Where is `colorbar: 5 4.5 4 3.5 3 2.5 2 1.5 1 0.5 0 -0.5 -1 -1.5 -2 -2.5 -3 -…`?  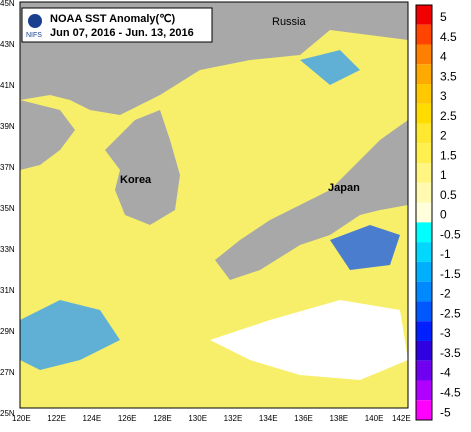 colorbar: 5 4.5 4 3.5 3 2.5 2 1.5 1 0.5 0 -0.5 -1 -1.5 -2 -2.5 -3 -… is located at coordinates (438, 212).